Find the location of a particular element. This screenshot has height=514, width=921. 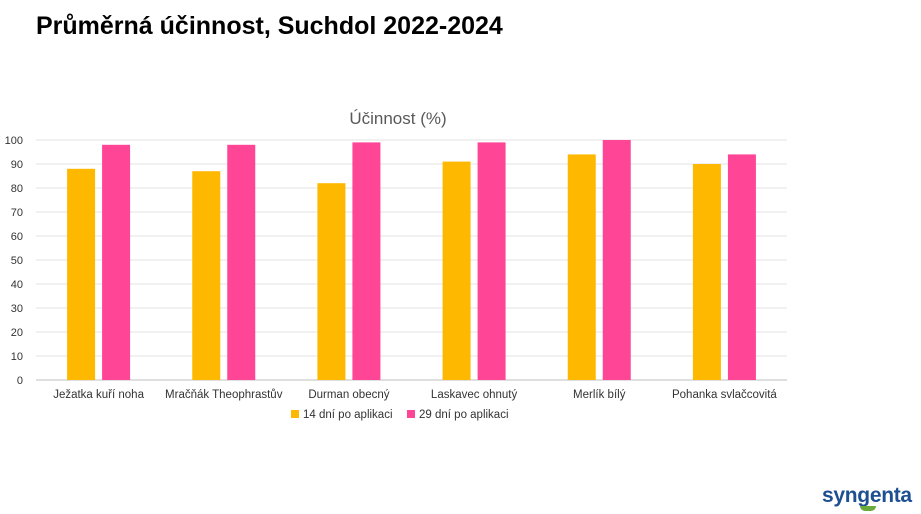

logo-leaf-icon is located at coordinates (868, 508).